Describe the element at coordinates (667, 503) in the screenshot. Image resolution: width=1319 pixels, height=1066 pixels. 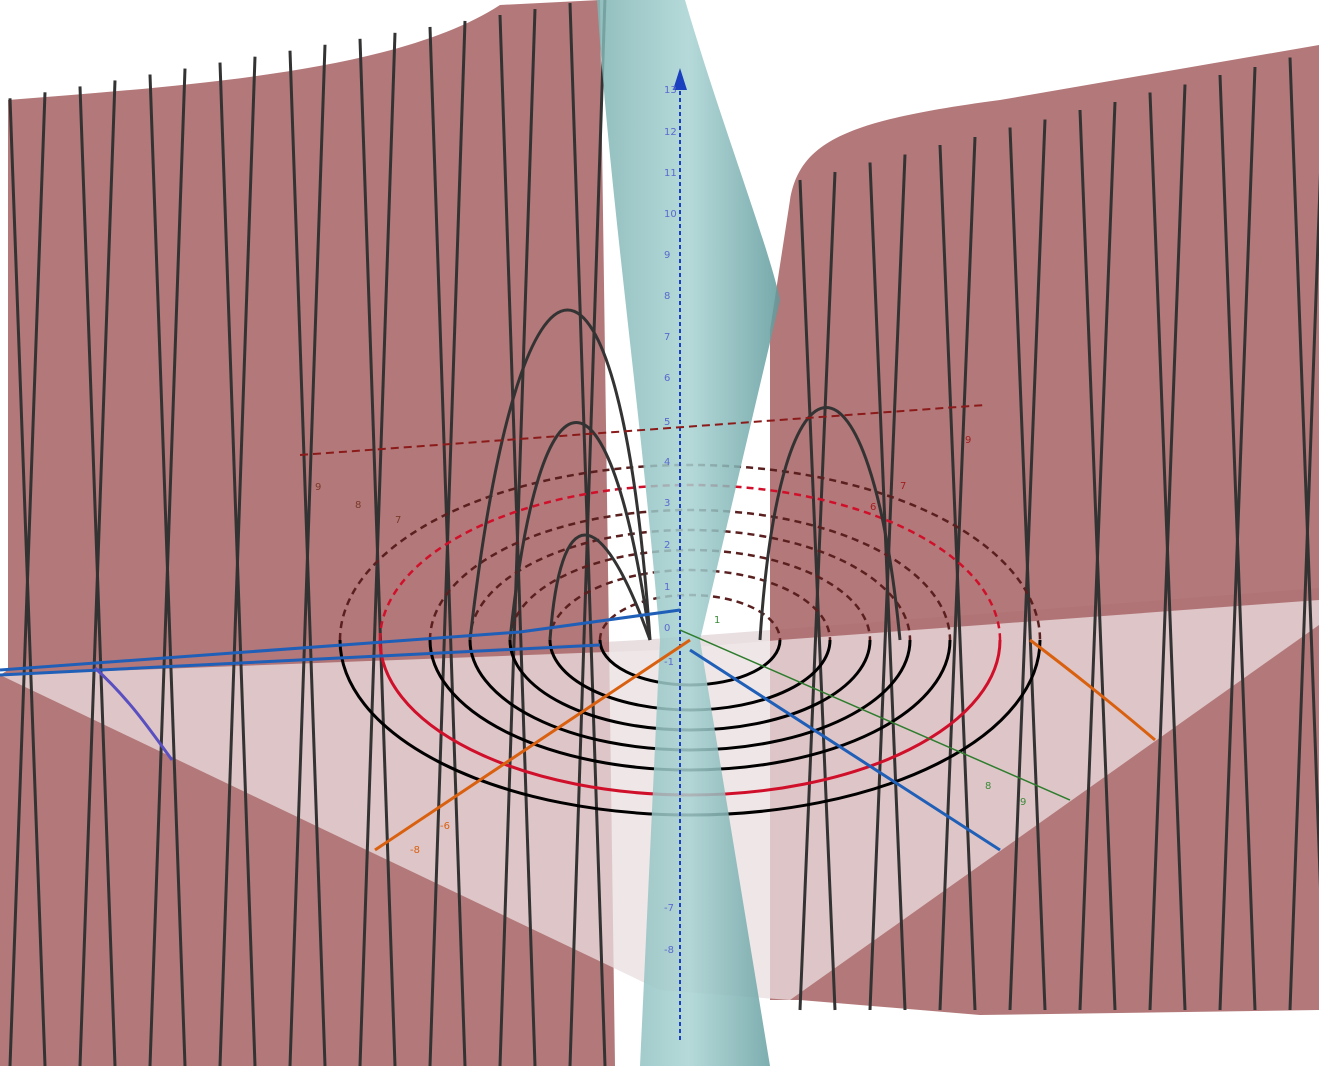
I see `axis-tick-label: 3` at that location.